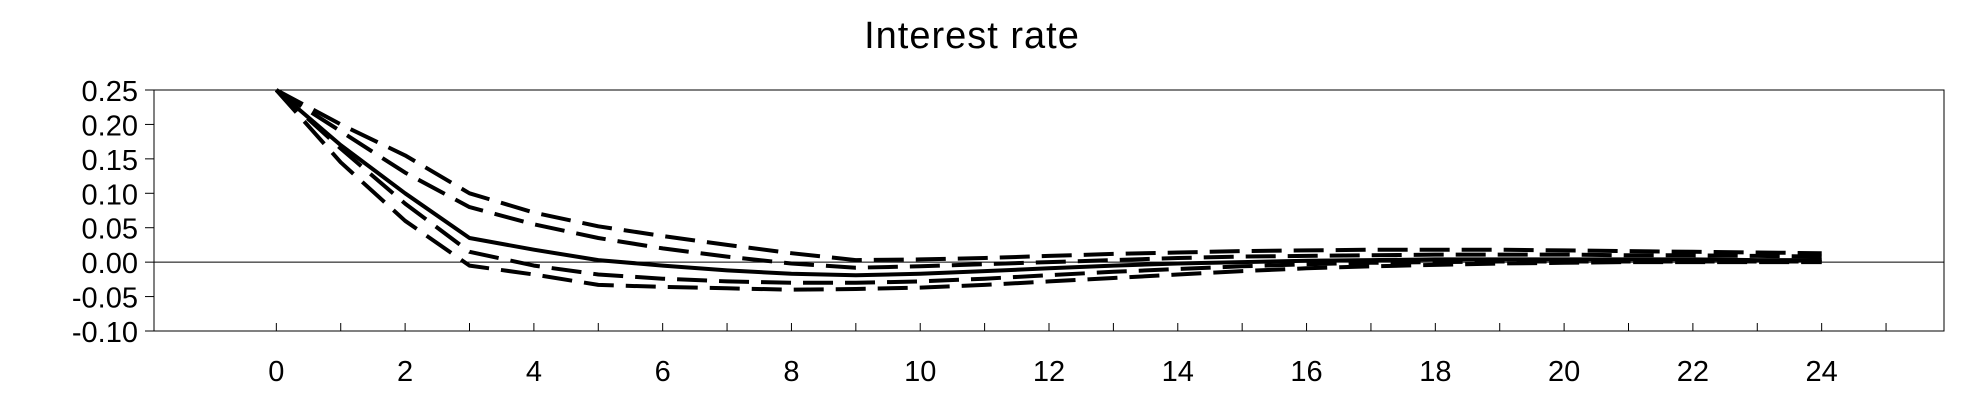 Image resolution: width=1965 pixels, height=407 pixels. Describe the element at coordinates (110, 230) in the screenshot. I see `y-tick-label: 0.05` at that location.